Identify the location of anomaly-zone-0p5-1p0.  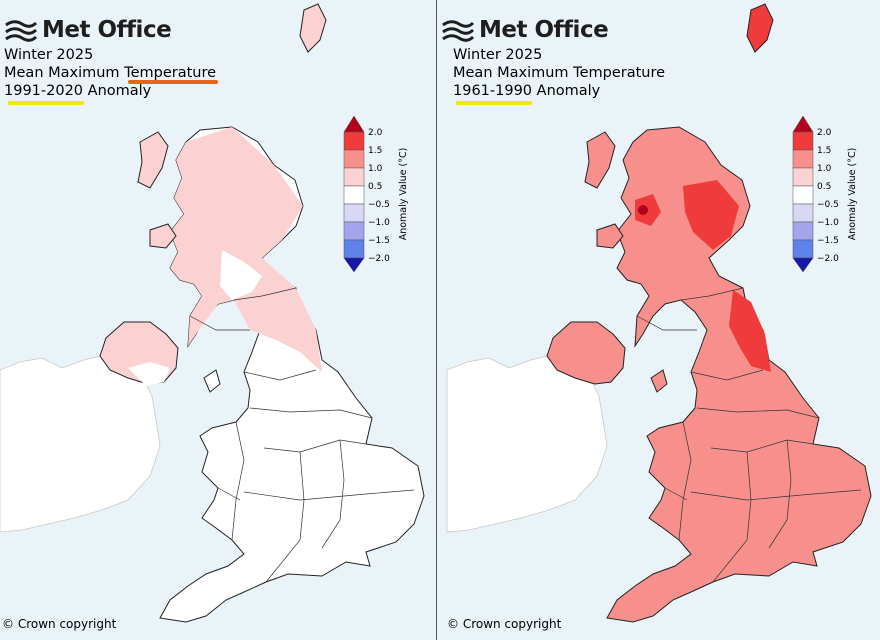
(246, 249).